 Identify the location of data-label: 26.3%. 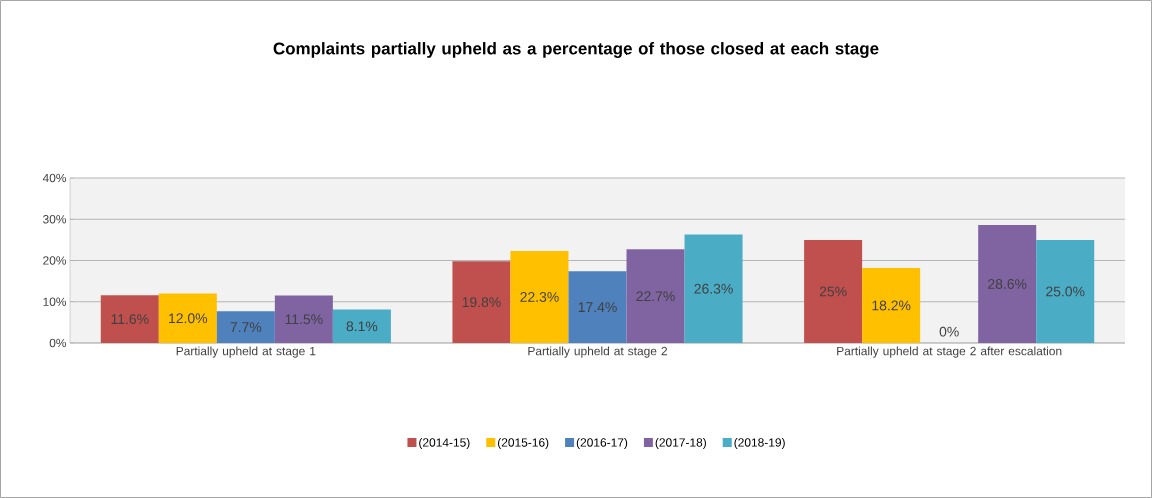
(713, 288).